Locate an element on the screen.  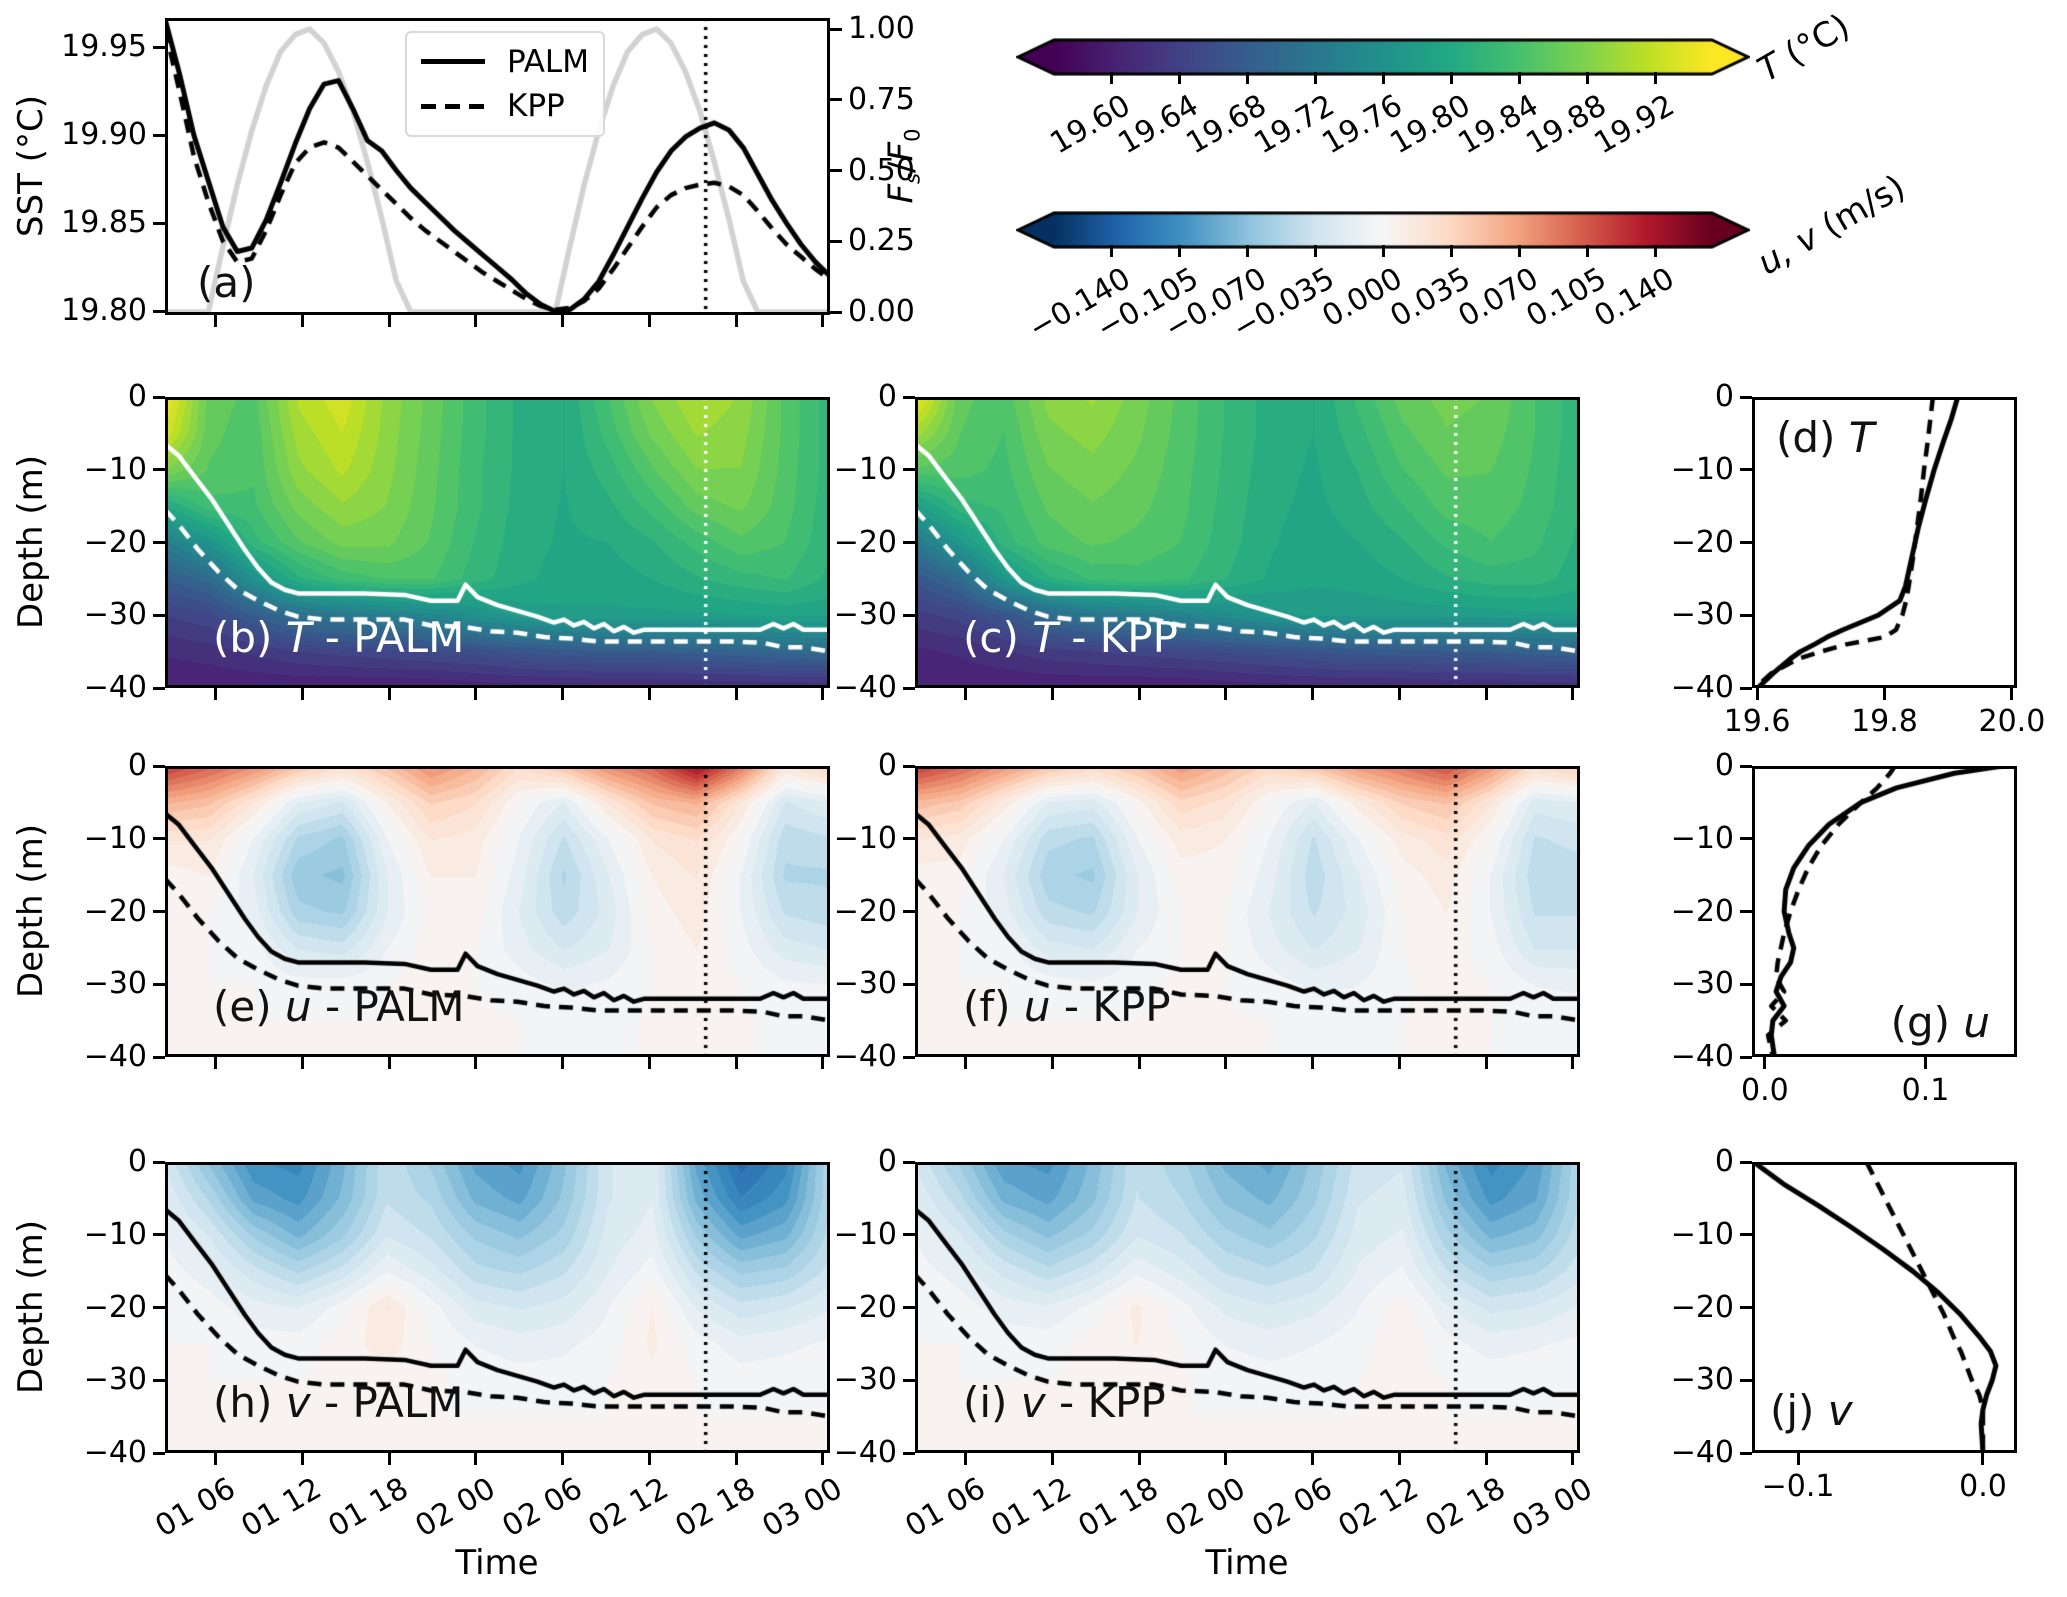
panel-a-label: (a) is located at coordinates (226, 282).